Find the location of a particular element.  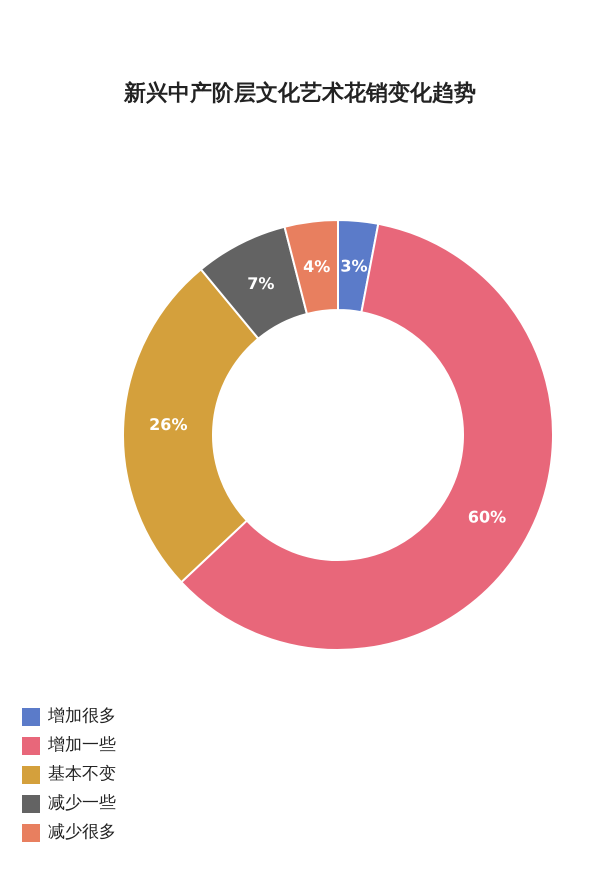

legend-label: 增加一些 is located at coordinates (82, 745).